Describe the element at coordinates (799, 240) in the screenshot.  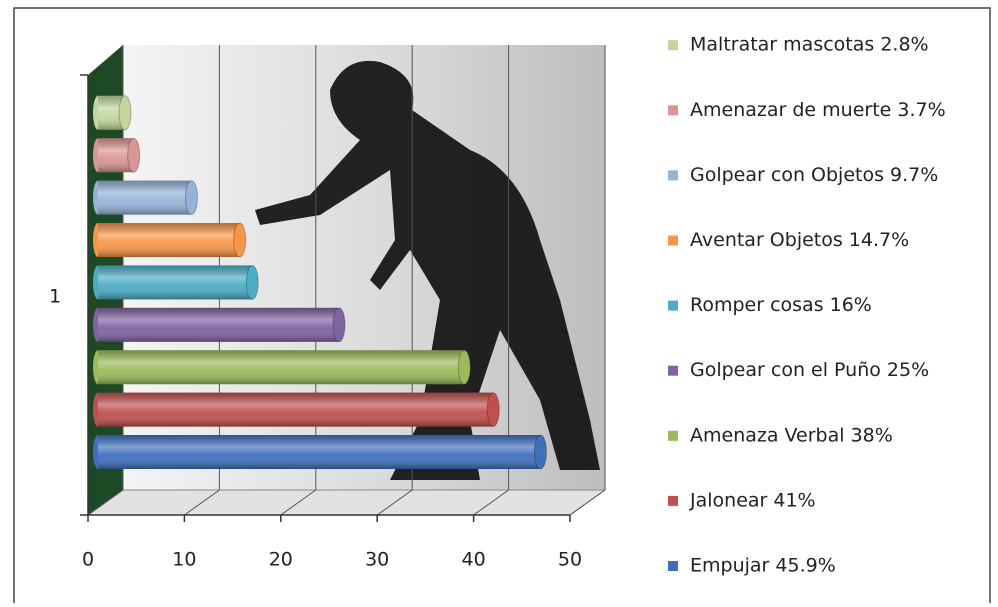
I see `legend-label: Aventar Objetos 14.7%` at that location.